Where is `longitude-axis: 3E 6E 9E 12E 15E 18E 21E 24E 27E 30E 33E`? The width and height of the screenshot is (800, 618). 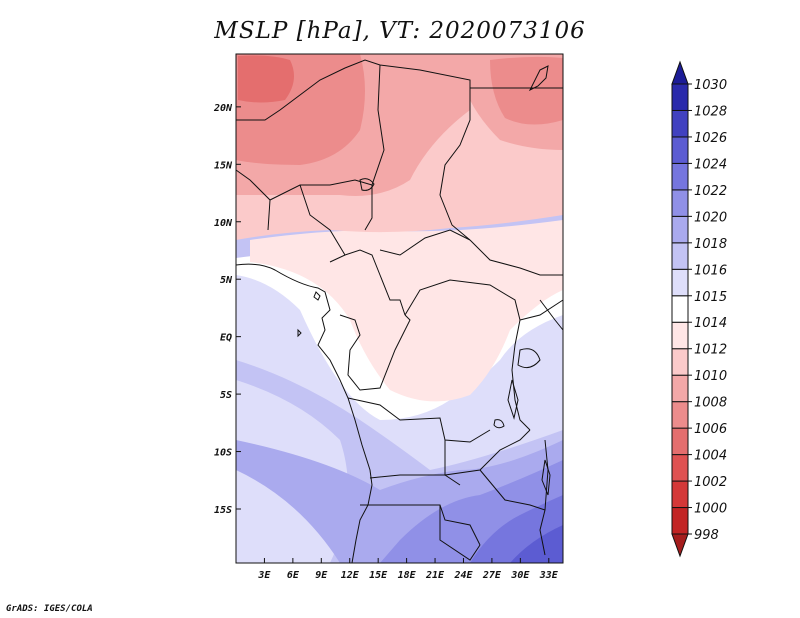
longitude-axis: 3E 6E 9E 12E 15E 18E 21E 24E 27E 30E 33E is located at coordinates (408, 569).